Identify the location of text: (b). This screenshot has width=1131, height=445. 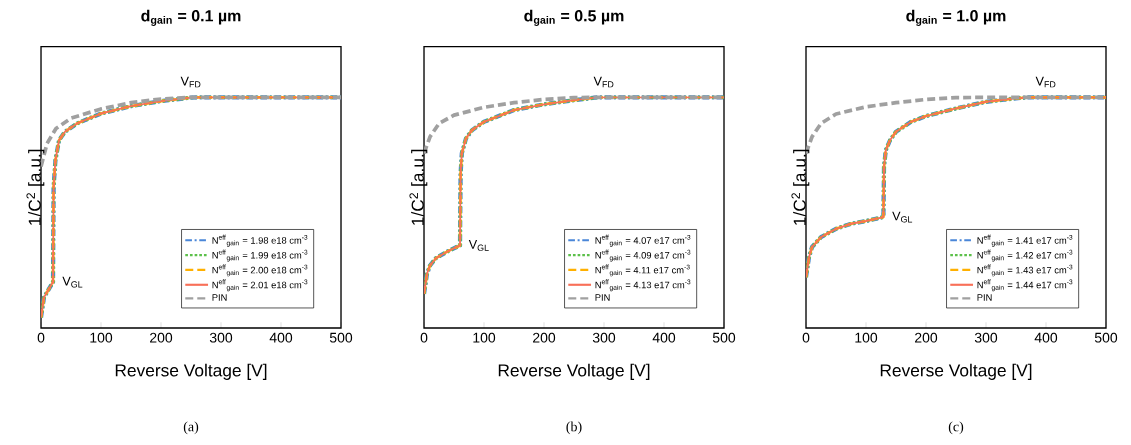
(574, 428).